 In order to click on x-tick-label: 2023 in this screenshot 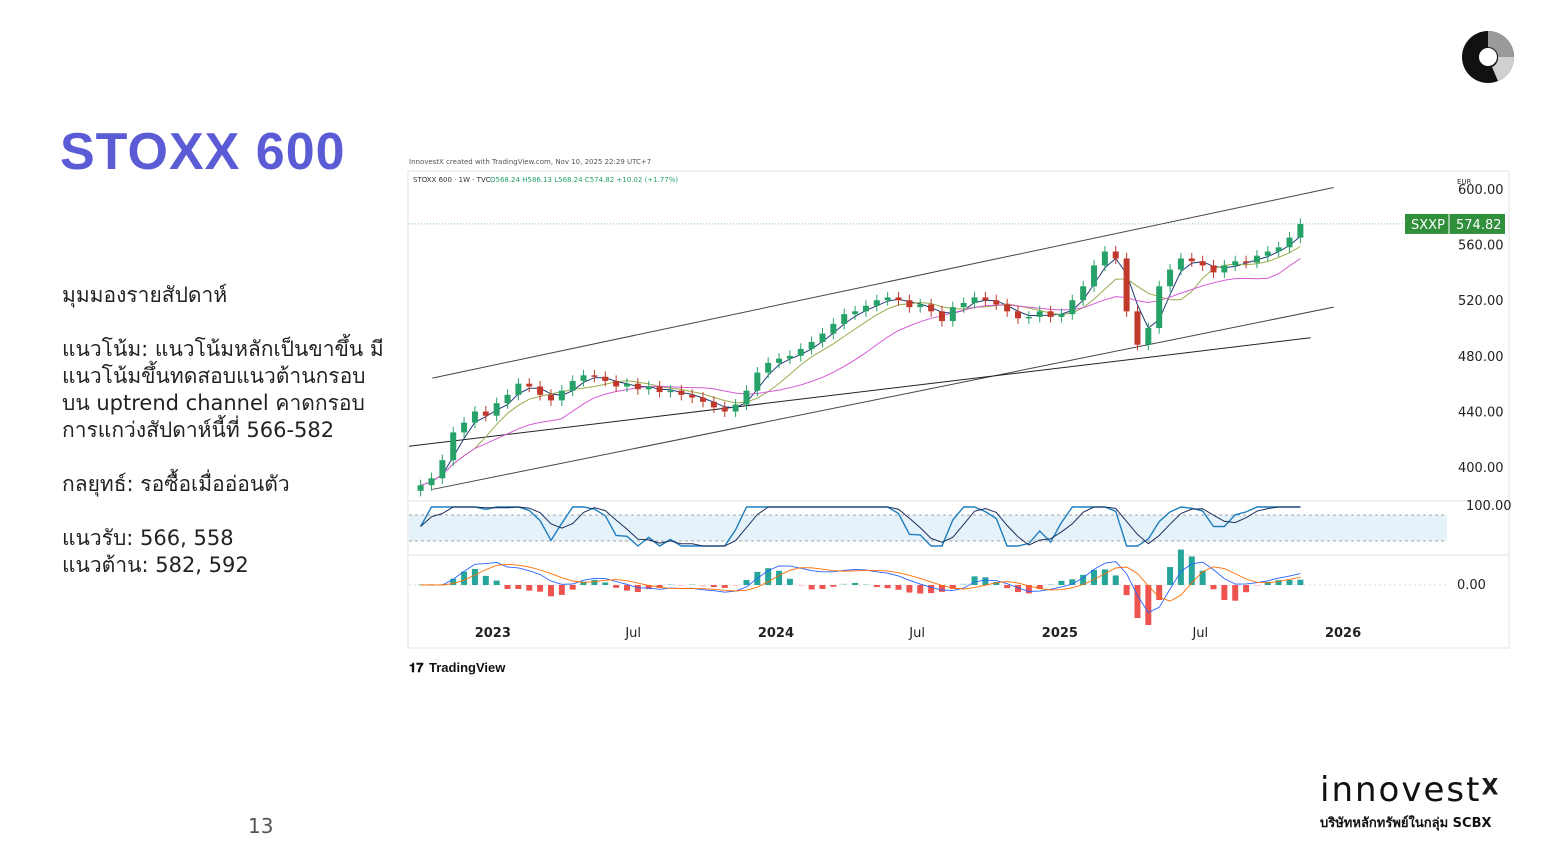, I will do `click(493, 633)`.